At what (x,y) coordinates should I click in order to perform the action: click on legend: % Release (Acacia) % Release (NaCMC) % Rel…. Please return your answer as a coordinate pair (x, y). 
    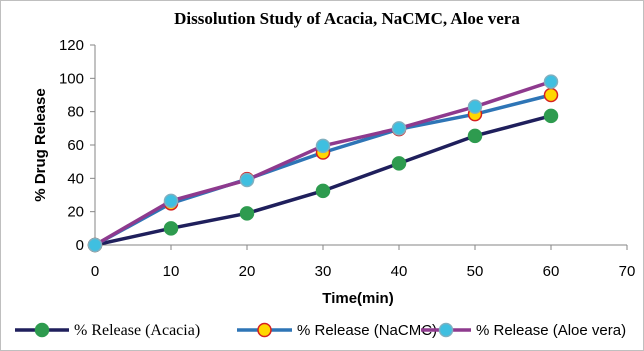
    Looking at the image, I should click on (320, 330).